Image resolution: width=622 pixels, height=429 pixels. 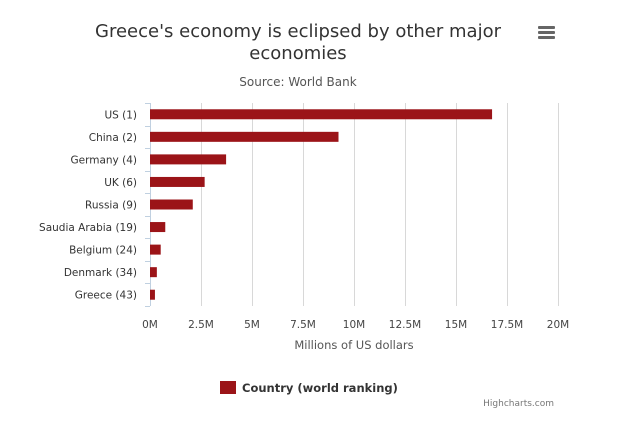 What do you see at coordinates (456, 325) in the screenshot?
I see `value-tick-label: 15M` at bounding box center [456, 325].